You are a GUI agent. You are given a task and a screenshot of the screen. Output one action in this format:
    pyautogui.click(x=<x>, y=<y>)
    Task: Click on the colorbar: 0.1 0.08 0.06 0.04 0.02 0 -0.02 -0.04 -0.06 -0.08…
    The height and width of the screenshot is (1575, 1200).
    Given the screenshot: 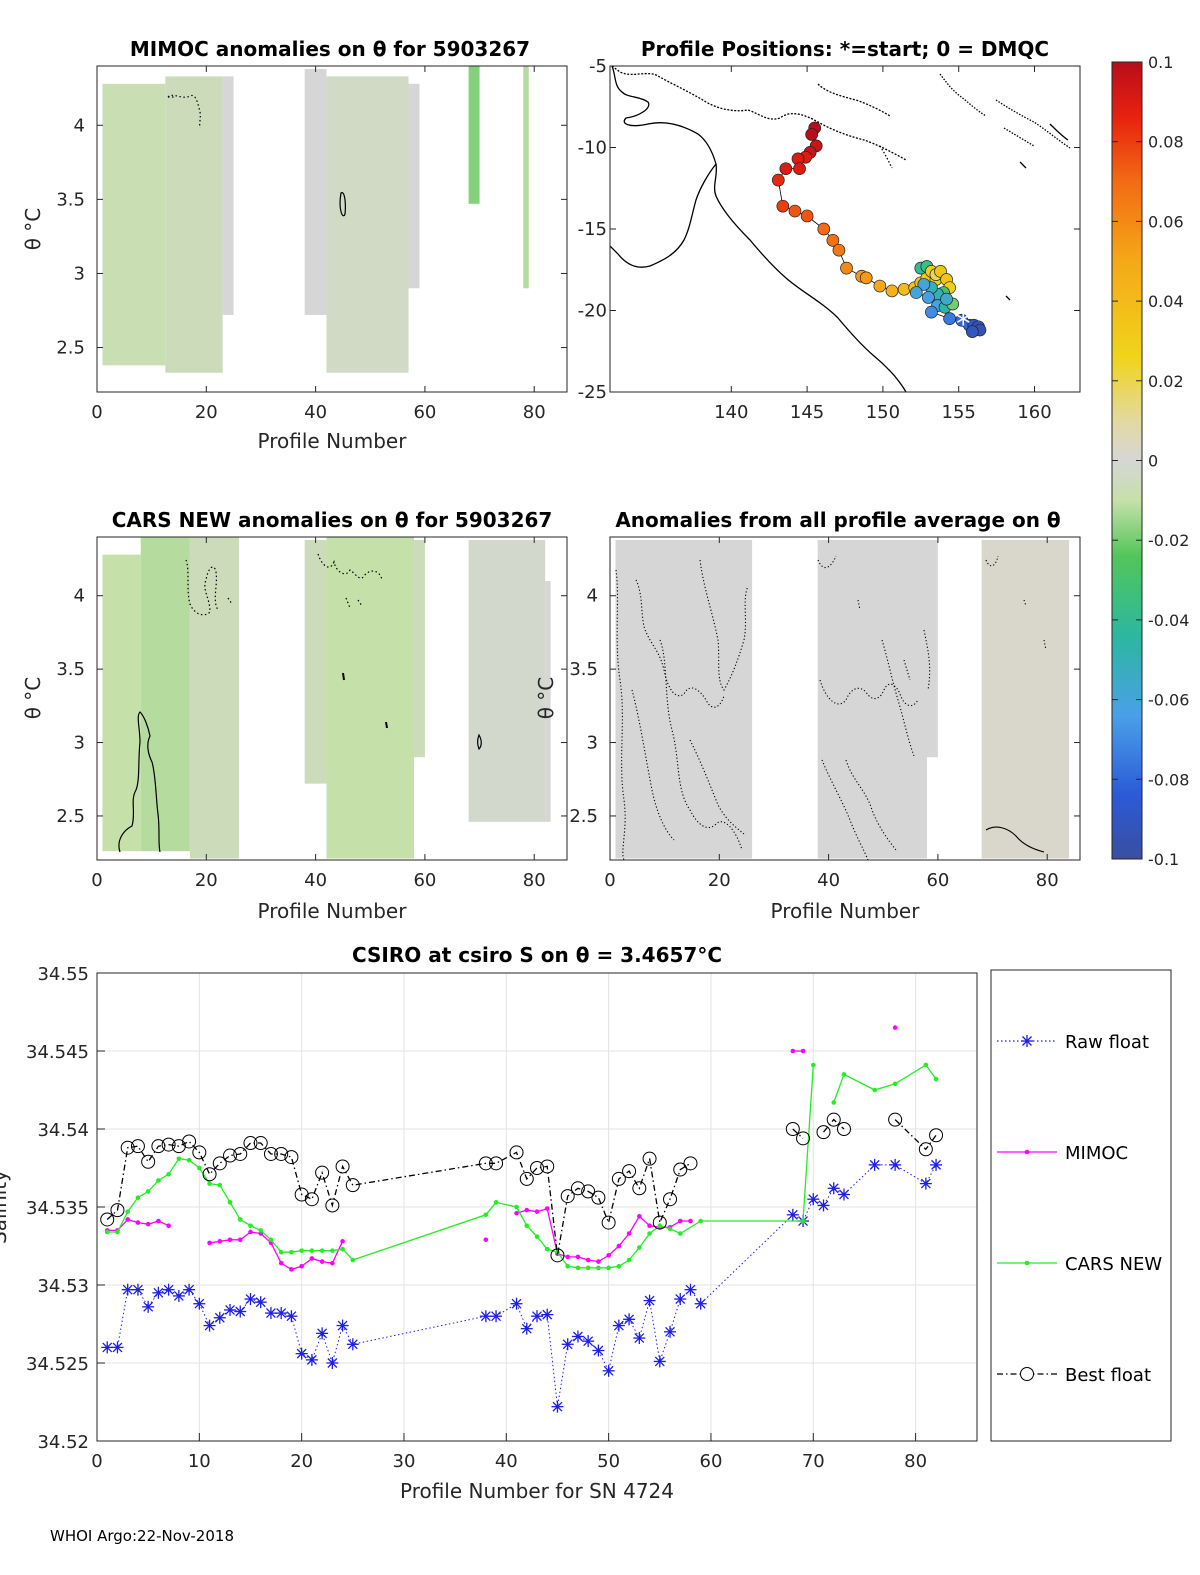 What is the action you would take?
    pyautogui.click(x=1150, y=461)
    